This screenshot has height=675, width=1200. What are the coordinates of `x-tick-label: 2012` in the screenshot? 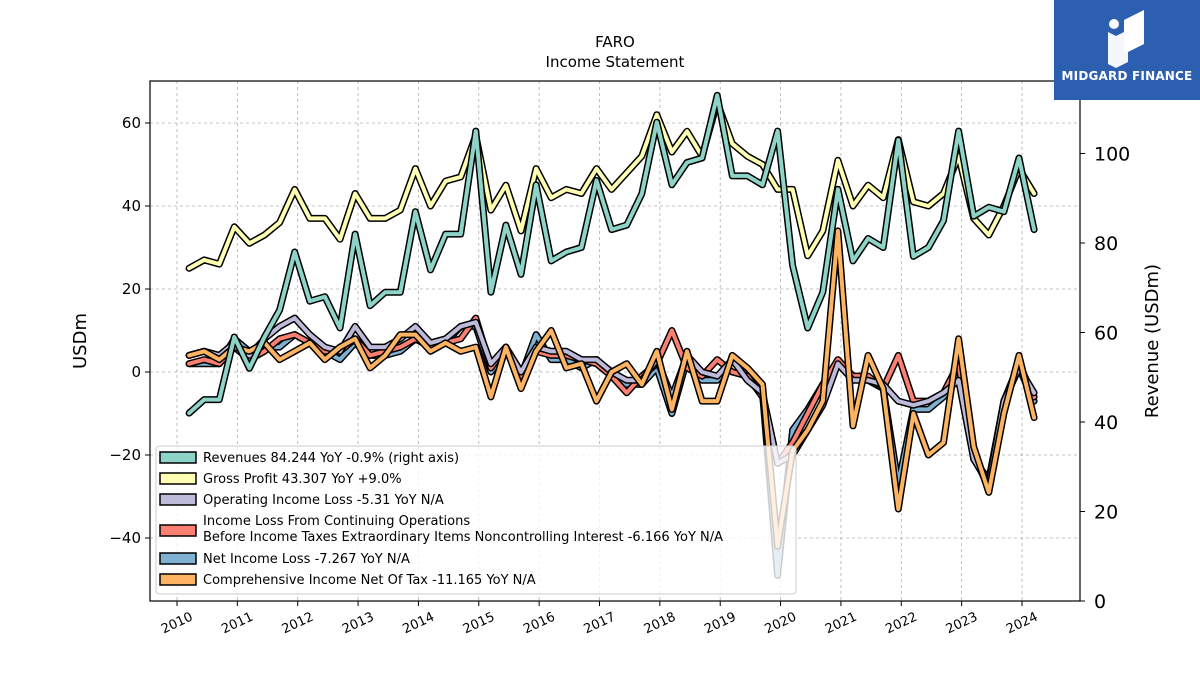 It's located at (298, 624).